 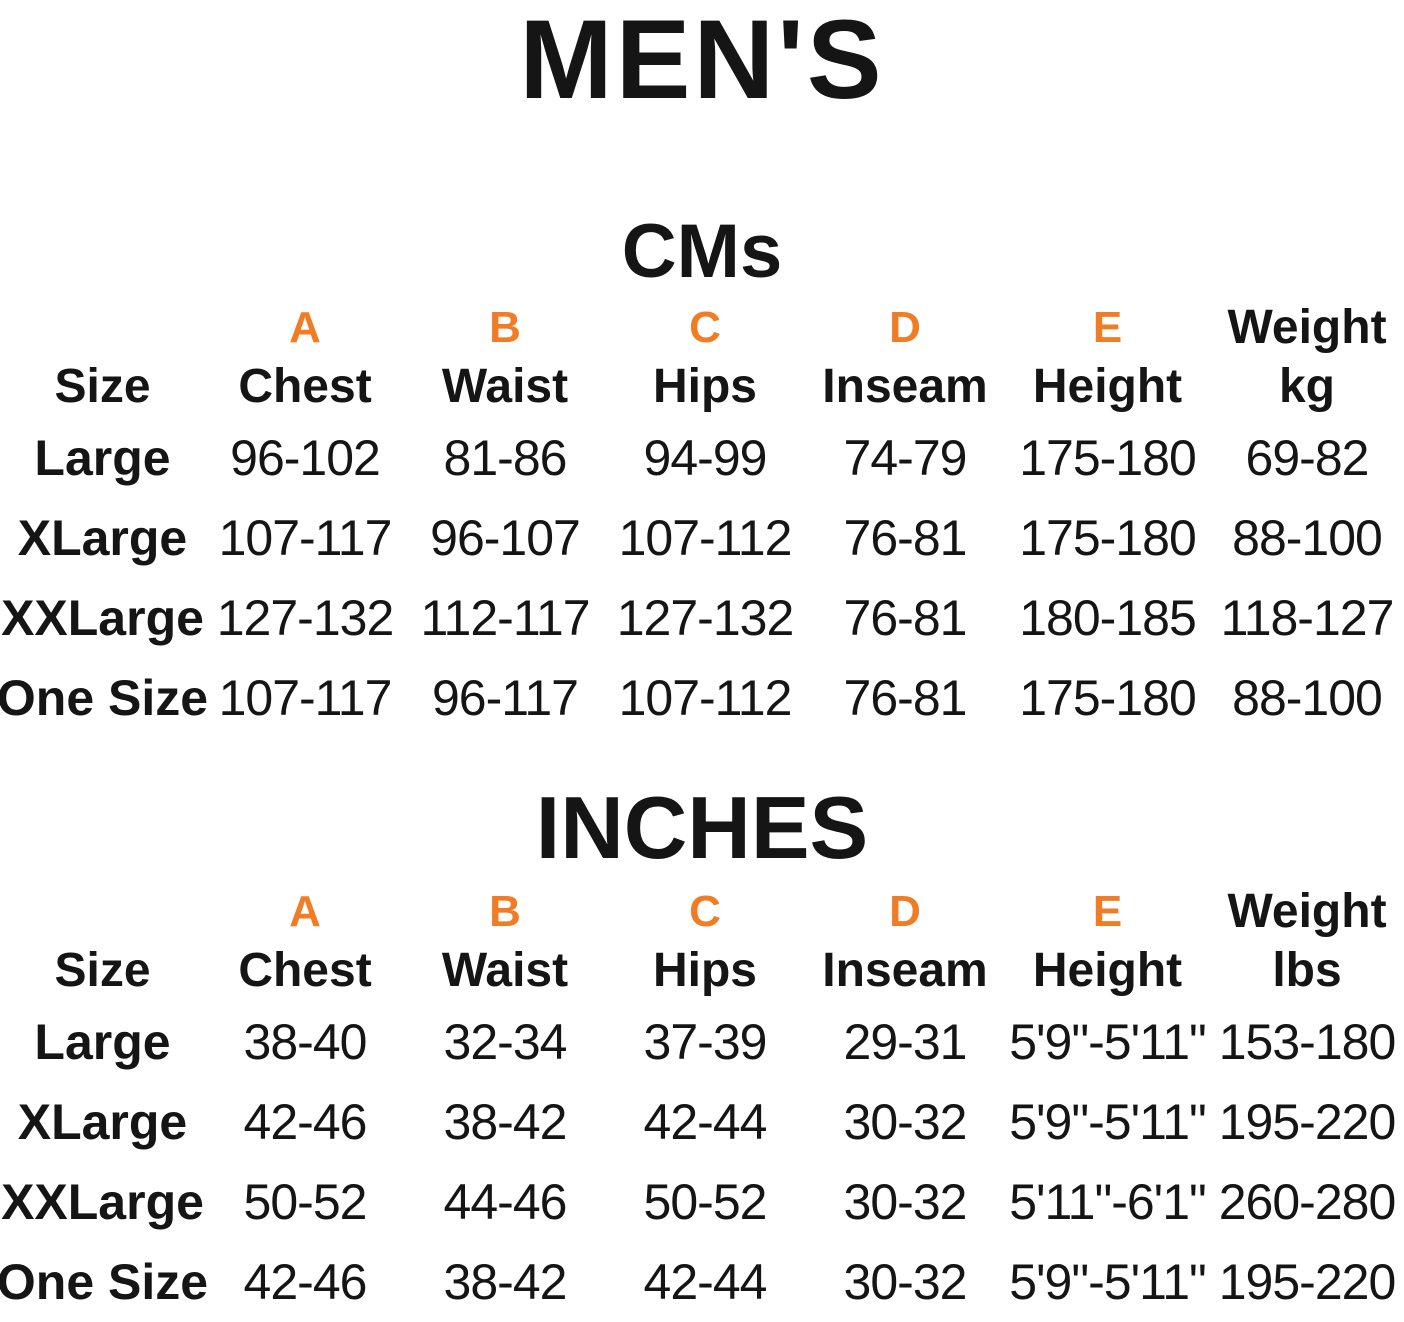 What do you see at coordinates (1307, 1202) in the screenshot?
I see `size-value: 260-280` at bounding box center [1307, 1202].